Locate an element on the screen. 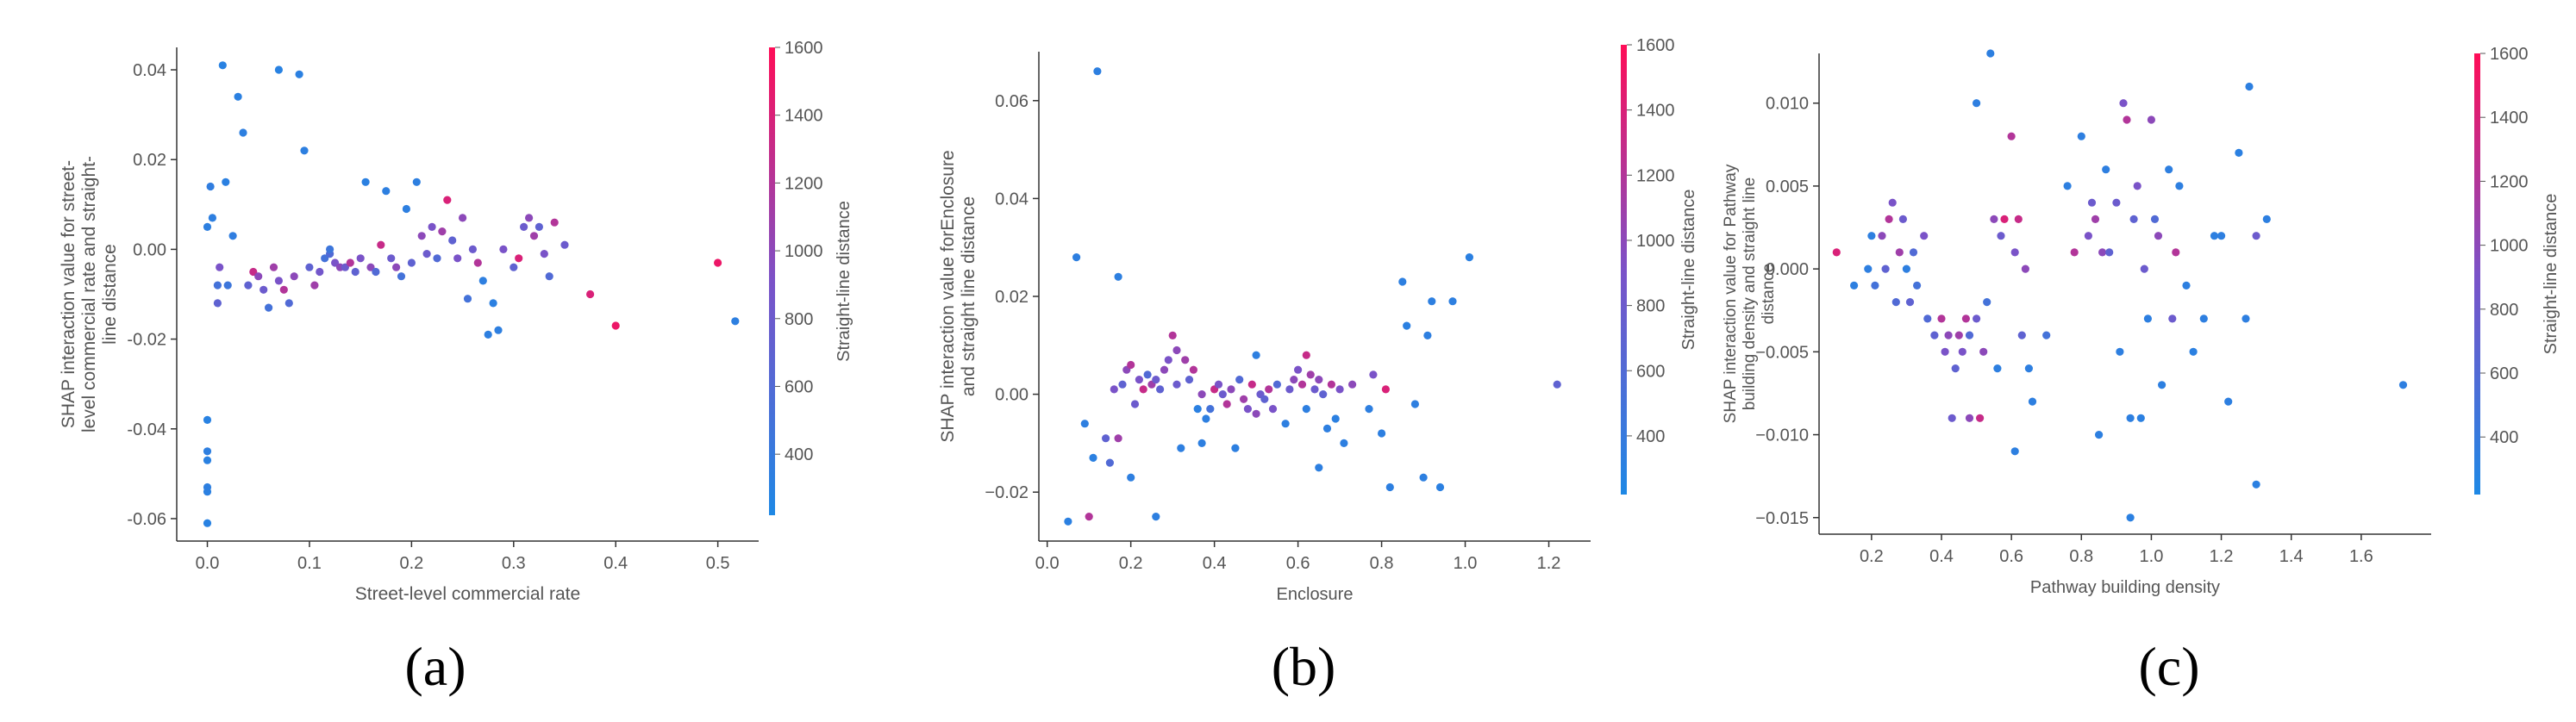 This screenshot has width=2576, height=722. colorbar-tick-label: 1000 is located at coordinates (2509, 246).